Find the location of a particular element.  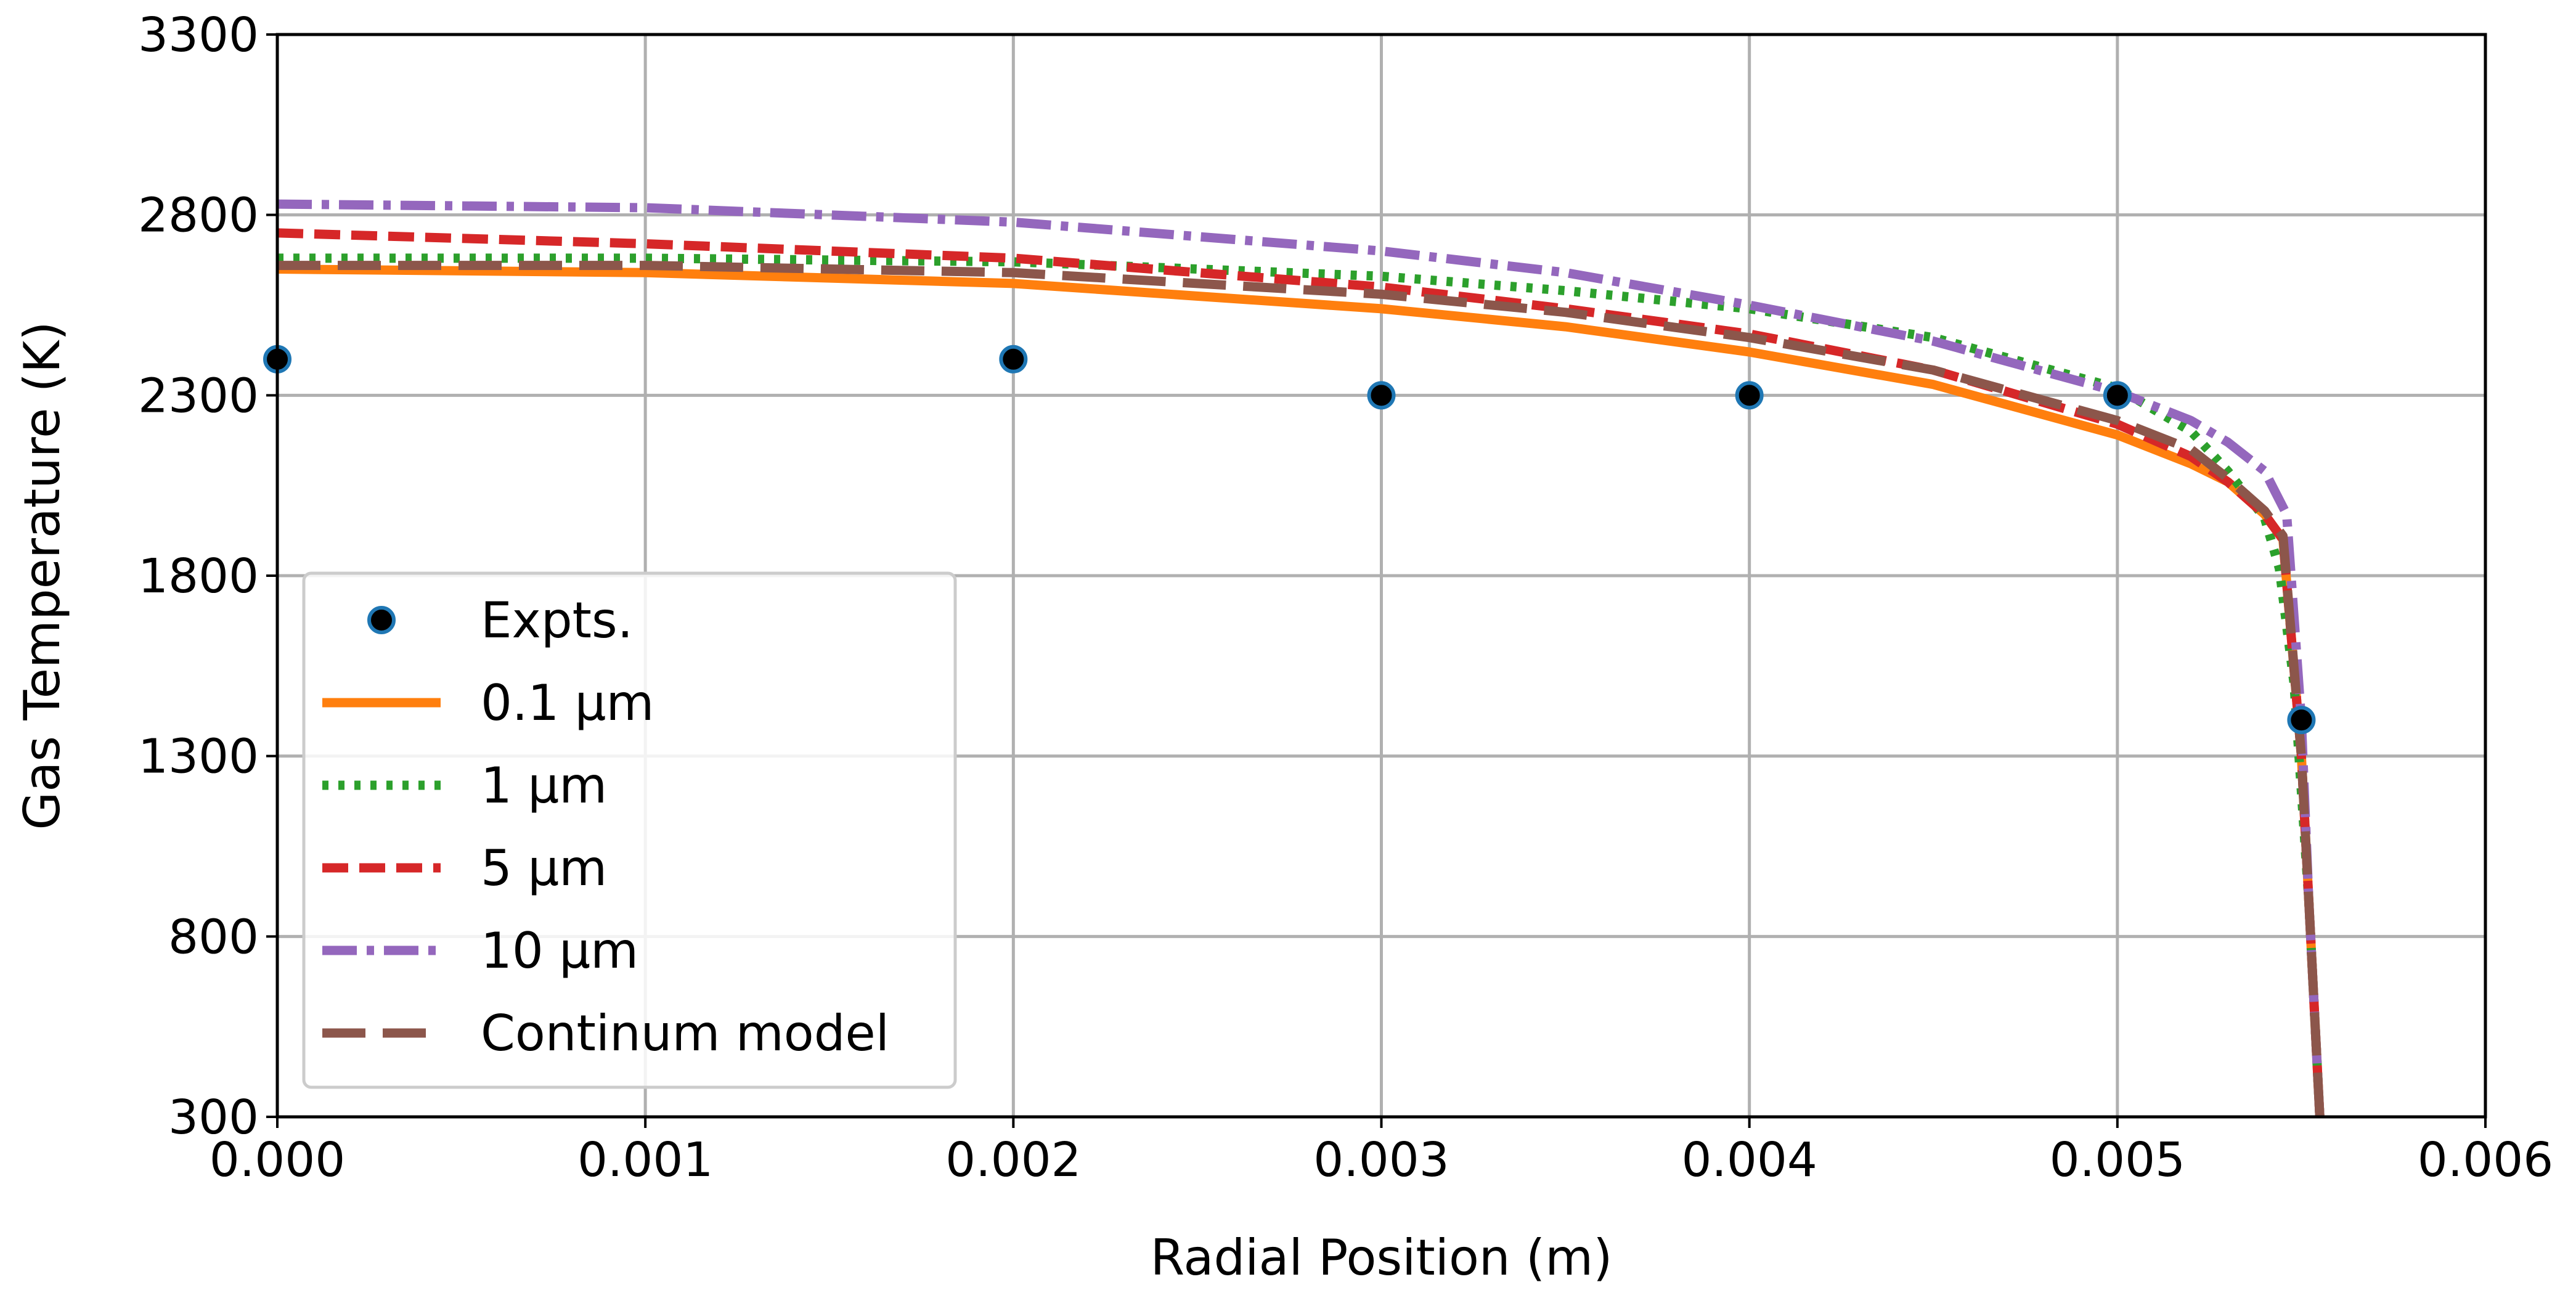

legend-marker-expts is located at coordinates (381, 620).